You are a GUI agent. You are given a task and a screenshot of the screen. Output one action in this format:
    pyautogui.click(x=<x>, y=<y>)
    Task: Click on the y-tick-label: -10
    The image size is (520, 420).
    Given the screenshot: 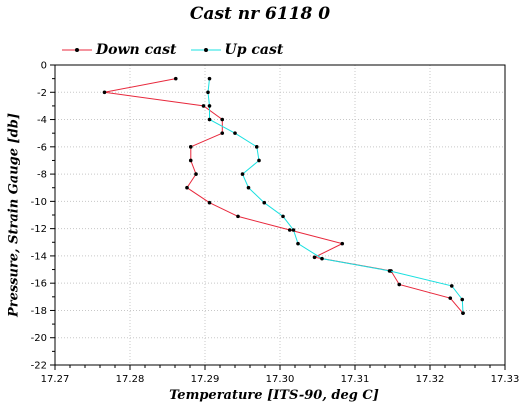 What is the action you would take?
    pyautogui.click(x=39, y=202)
    